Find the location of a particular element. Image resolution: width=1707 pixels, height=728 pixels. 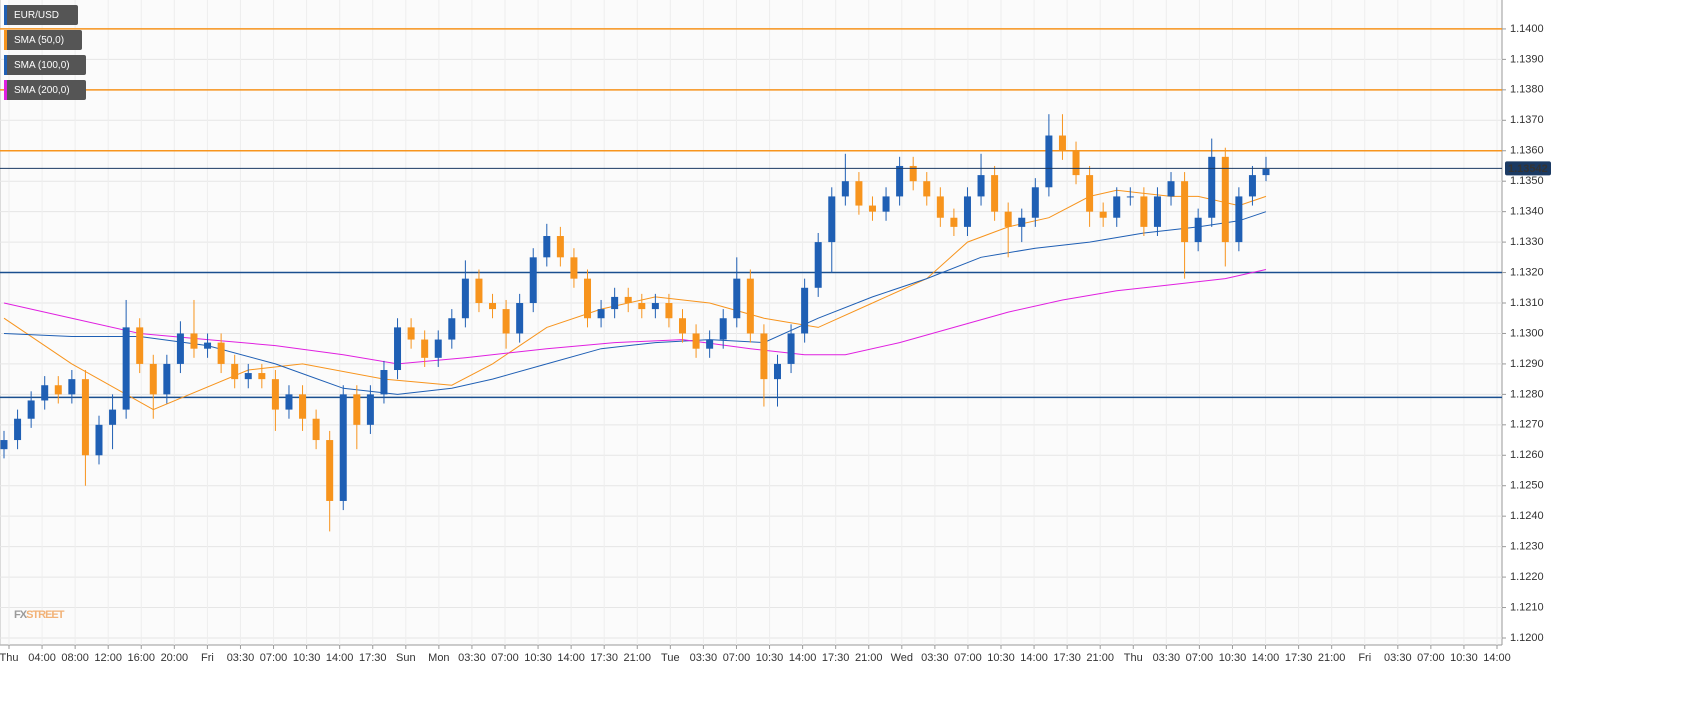

y-tick-label: 1.1350 is located at coordinates (1527, 181).